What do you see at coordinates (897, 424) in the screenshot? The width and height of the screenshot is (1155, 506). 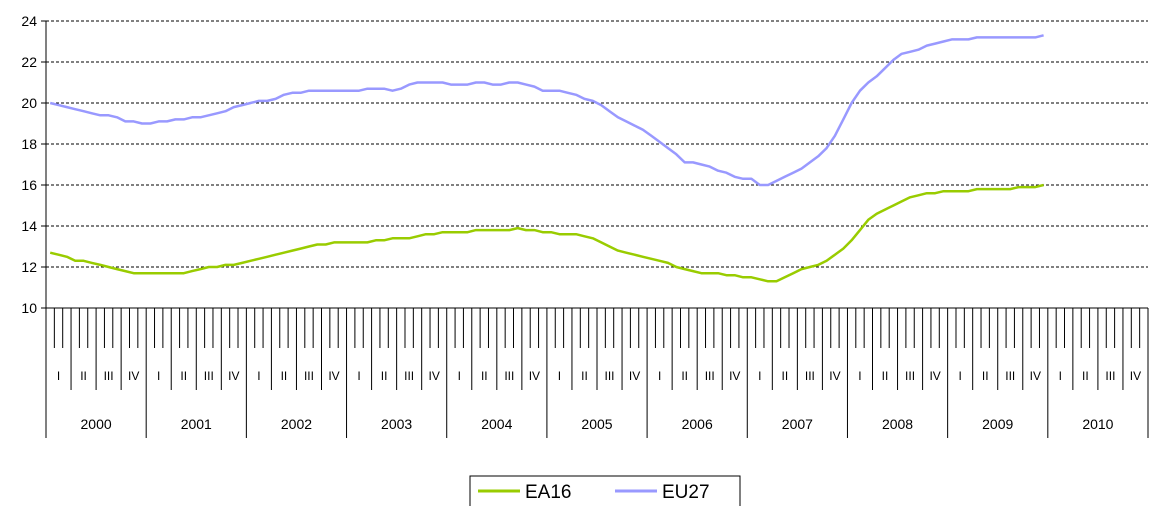 I see `year-label: 2008` at bounding box center [897, 424].